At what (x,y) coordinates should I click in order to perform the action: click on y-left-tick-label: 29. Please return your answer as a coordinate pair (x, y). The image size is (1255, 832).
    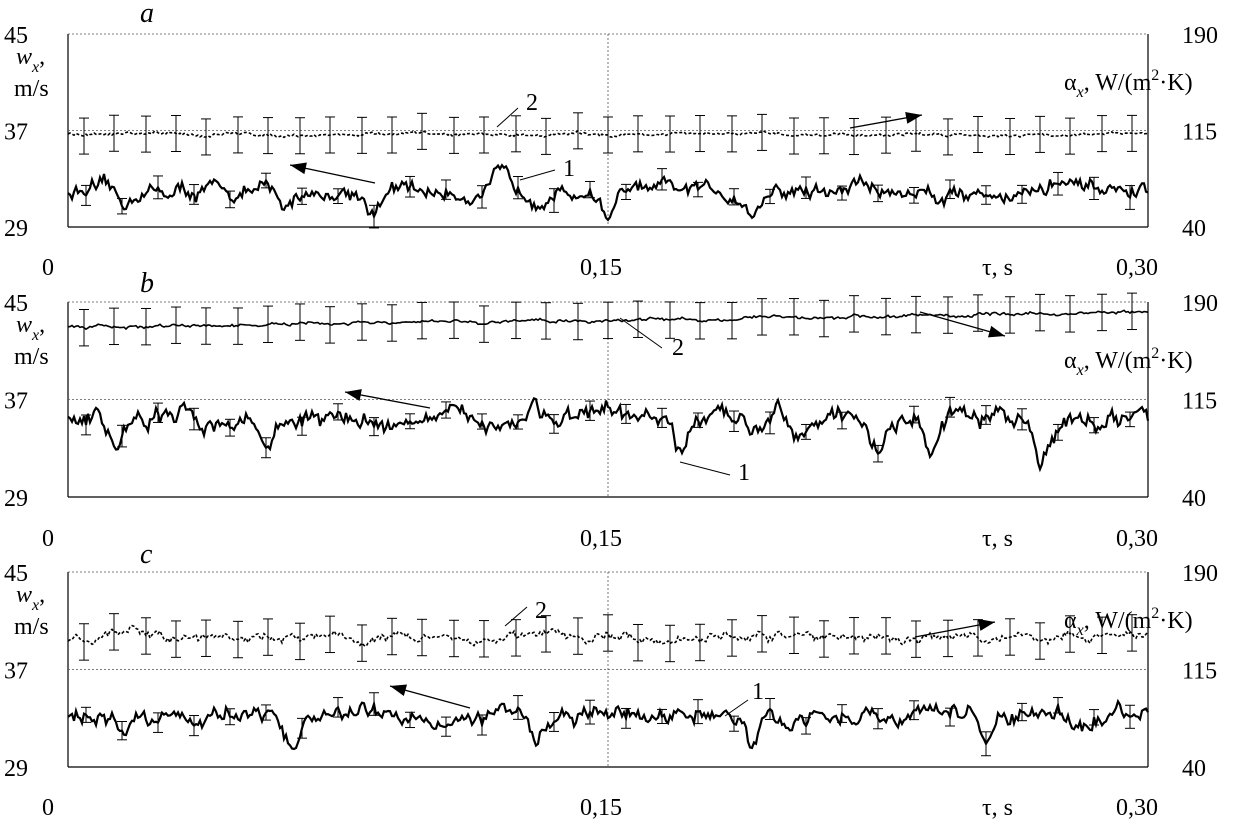
    Looking at the image, I should click on (16, 769).